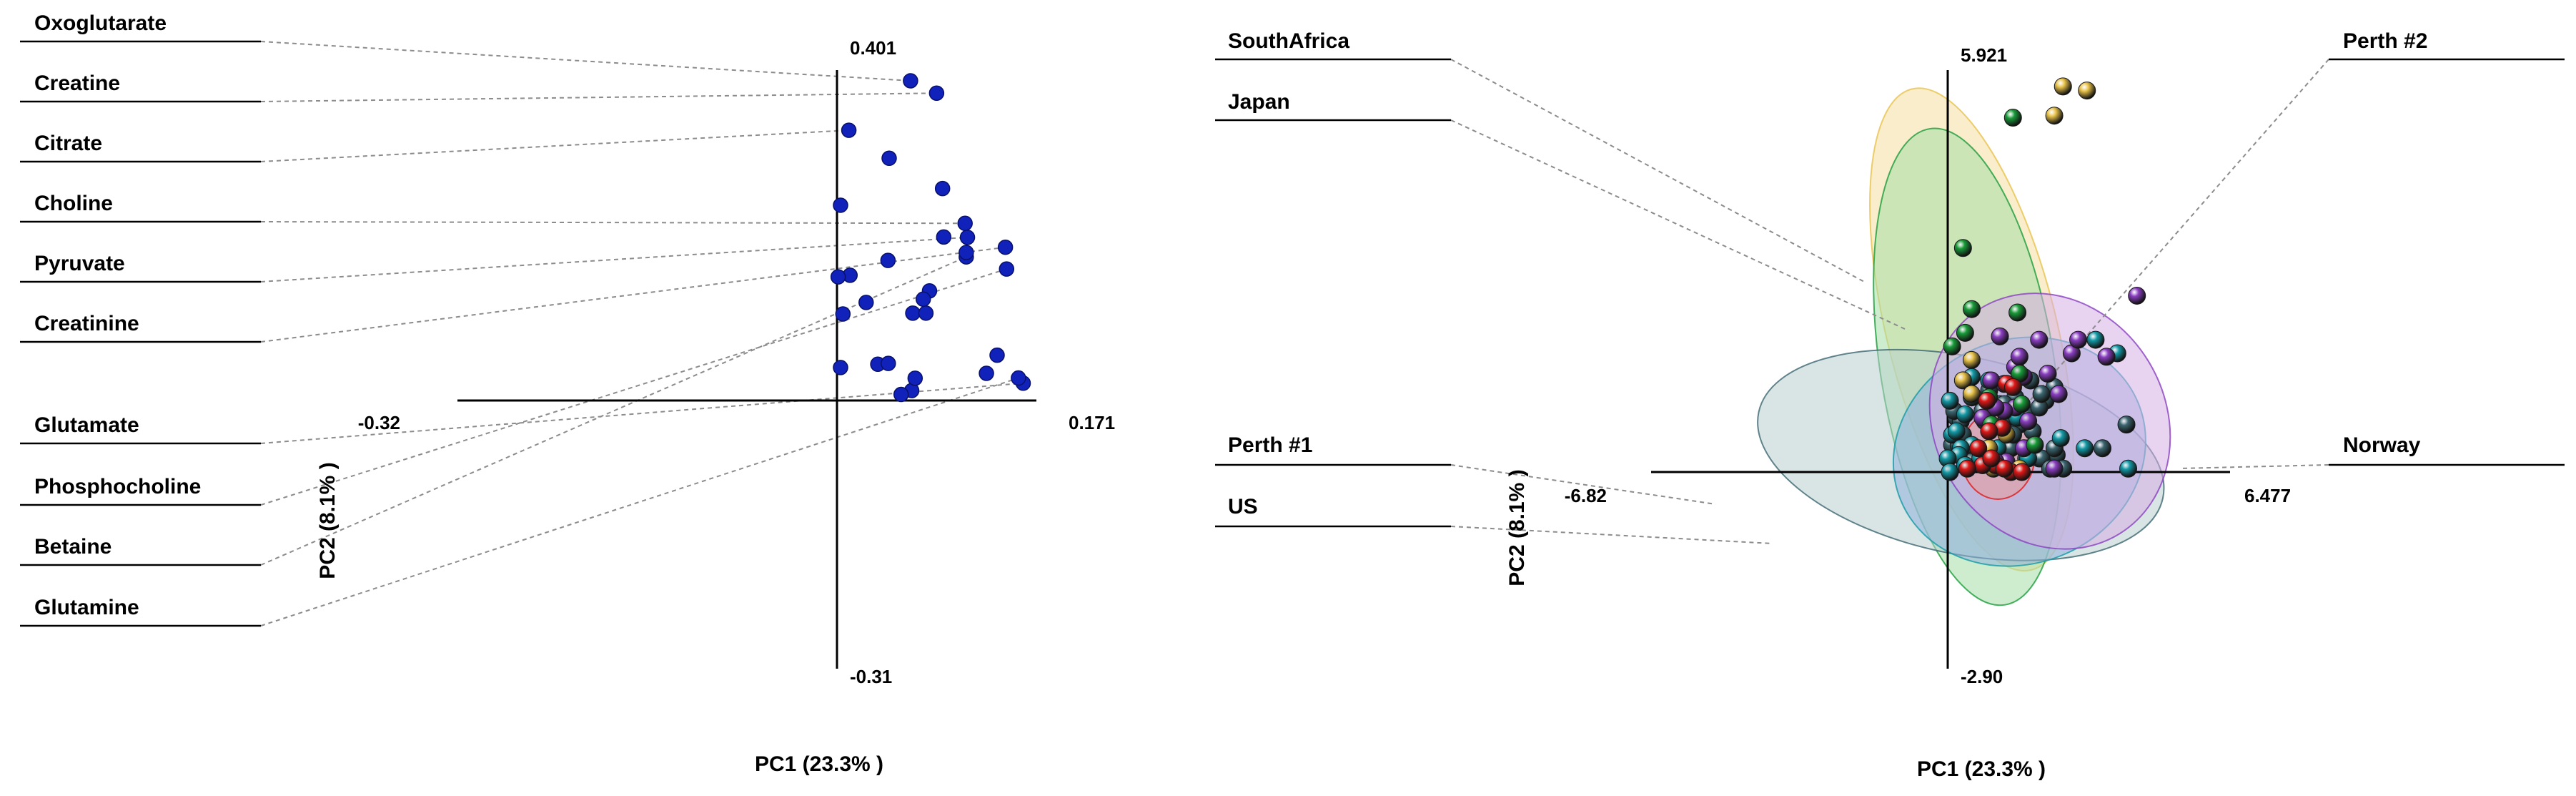 This screenshot has width=2576, height=796. Describe the element at coordinates (2382, 445) in the screenshot. I see `group-label: Norway` at that location.